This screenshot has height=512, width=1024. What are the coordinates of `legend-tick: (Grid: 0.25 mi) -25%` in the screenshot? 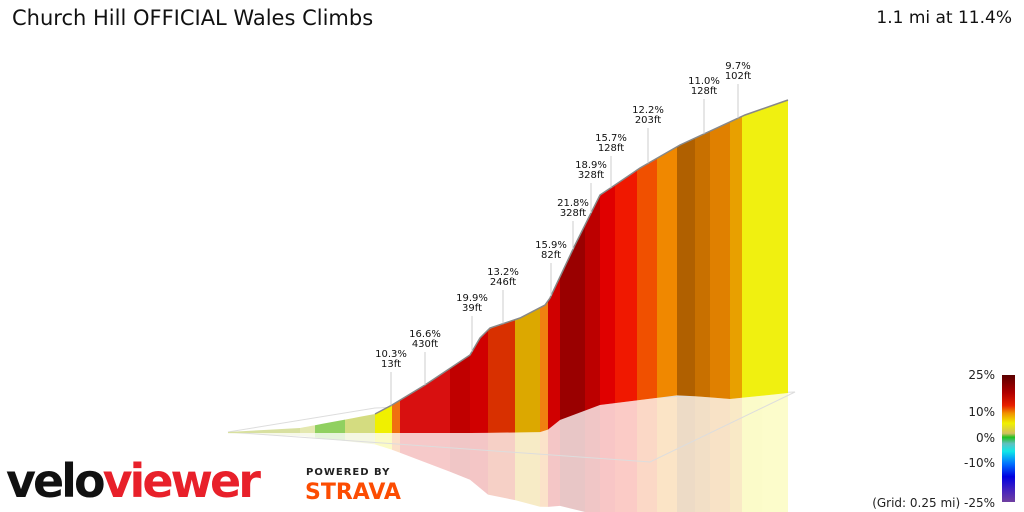 It's located at (933, 503).